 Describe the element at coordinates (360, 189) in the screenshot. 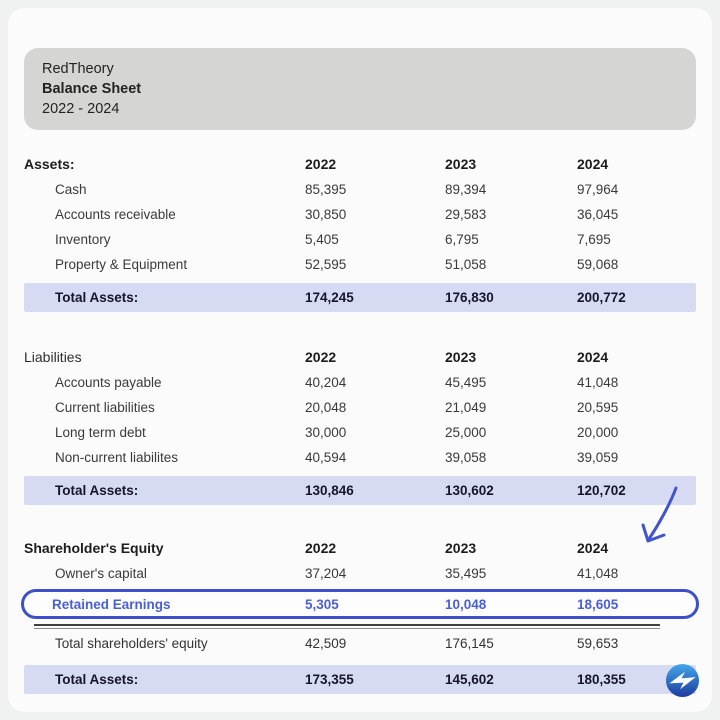

I see `table-row: Cash 85,395 89,394 97,964` at that location.